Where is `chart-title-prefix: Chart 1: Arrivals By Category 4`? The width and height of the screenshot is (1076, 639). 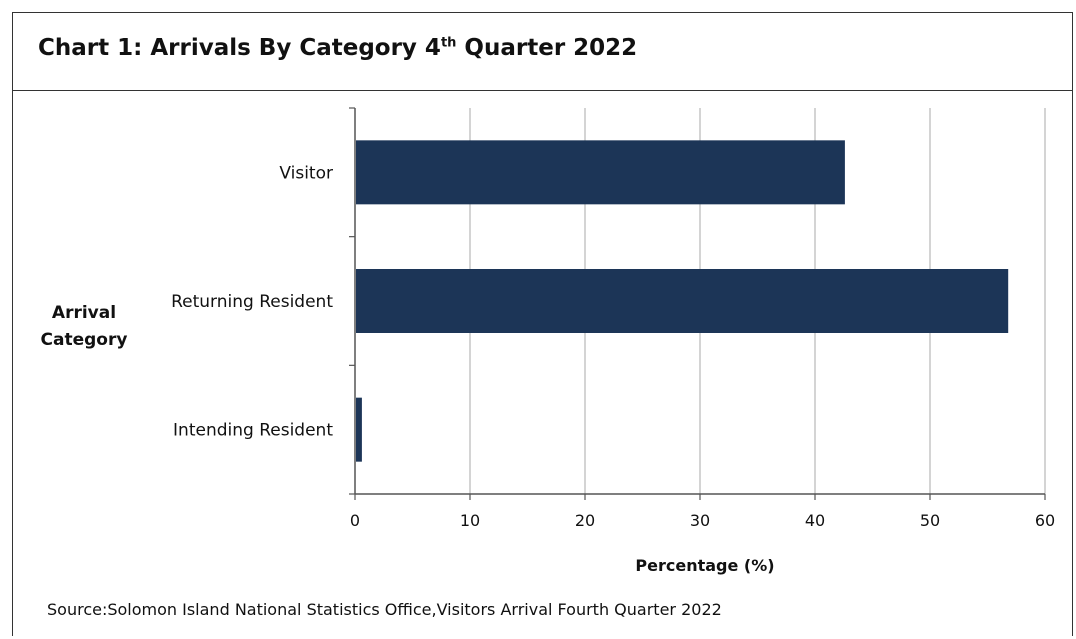
chart-title-prefix: Chart 1: Arrivals By Category 4 is located at coordinates (239, 48).